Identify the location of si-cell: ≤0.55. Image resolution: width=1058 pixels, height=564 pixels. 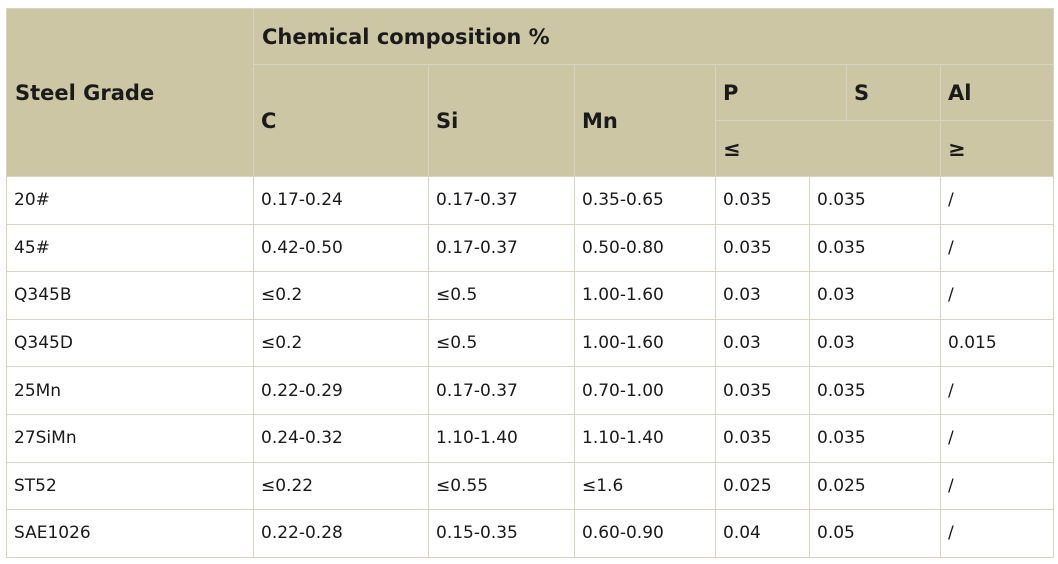
(501, 486).